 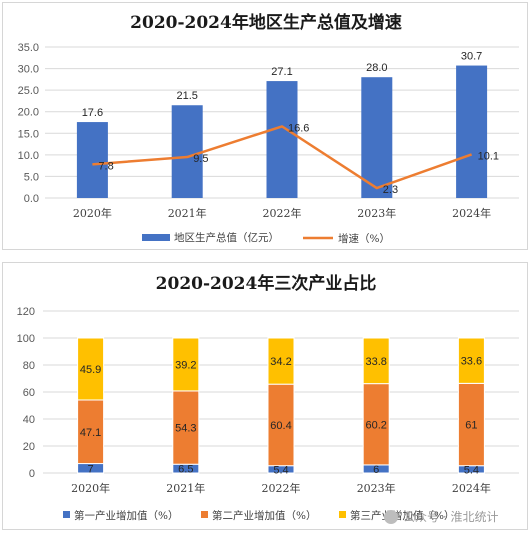 What do you see at coordinates (266, 283) in the screenshot?
I see `chart-title: 2020-2024年三次产业占比` at bounding box center [266, 283].